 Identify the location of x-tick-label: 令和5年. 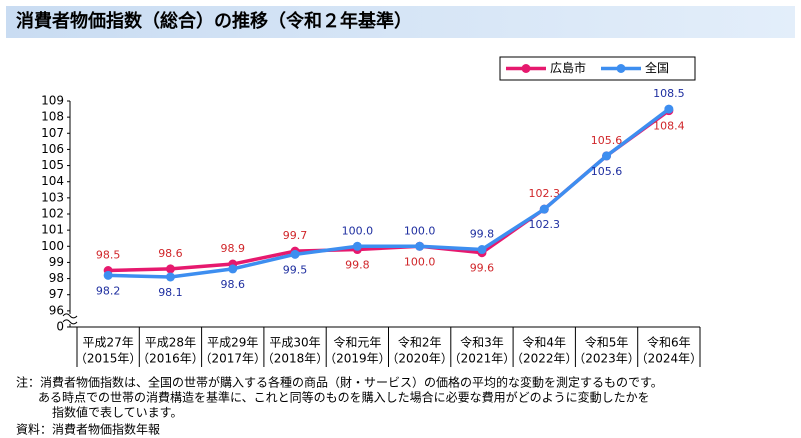
(607, 342).